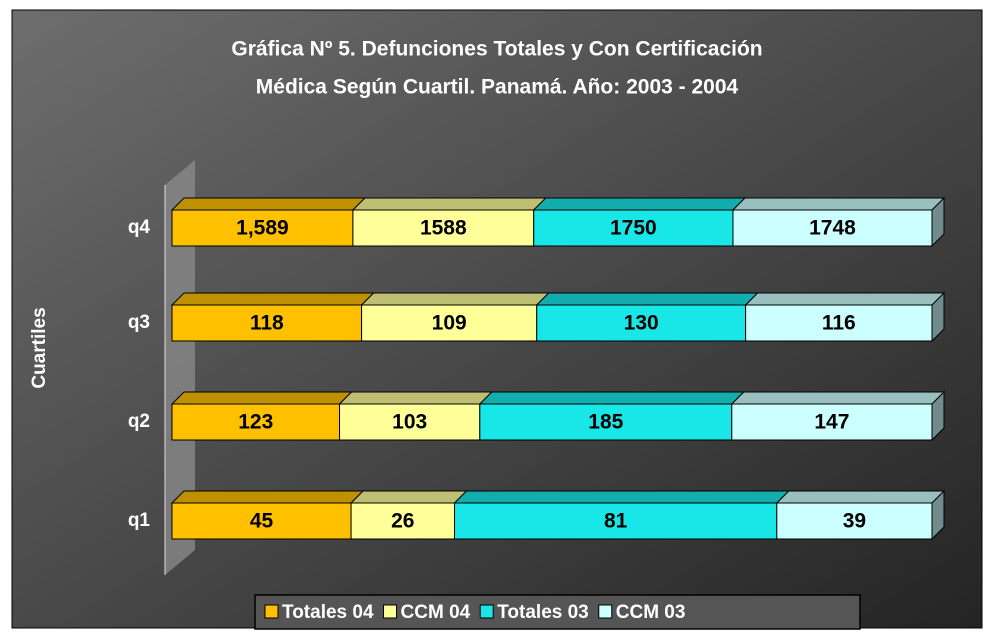 This screenshot has width=994, height=637. What do you see at coordinates (543, 612) in the screenshot?
I see `legend-label: Totales 03` at bounding box center [543, 612].